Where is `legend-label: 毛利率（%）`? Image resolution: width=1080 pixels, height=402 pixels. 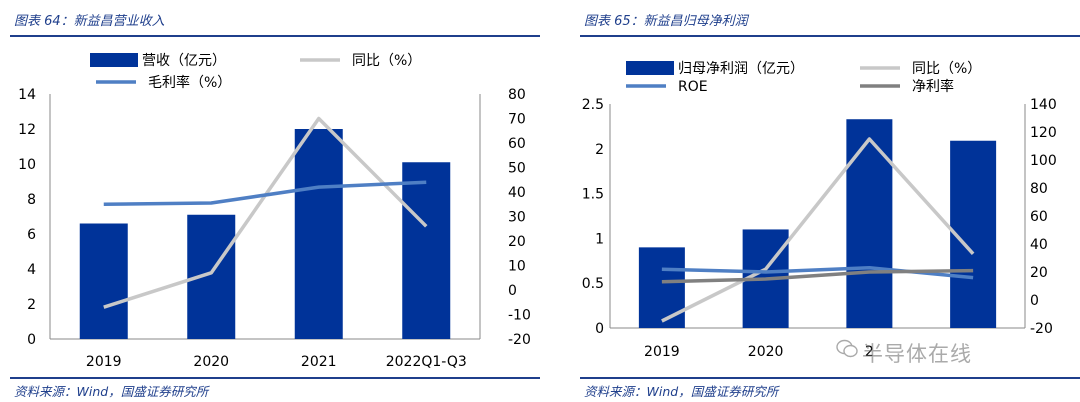 legend-label: 毛利率（%） is located at coordinates (189, 82).